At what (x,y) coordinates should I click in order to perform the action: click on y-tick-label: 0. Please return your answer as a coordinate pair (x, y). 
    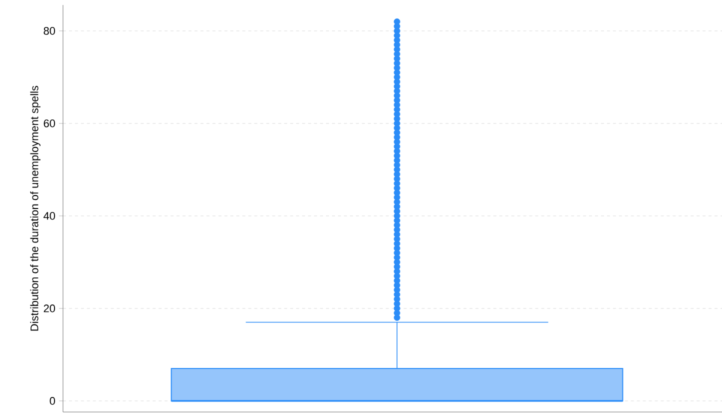
    Looking at the image, I should click on (53, 401).